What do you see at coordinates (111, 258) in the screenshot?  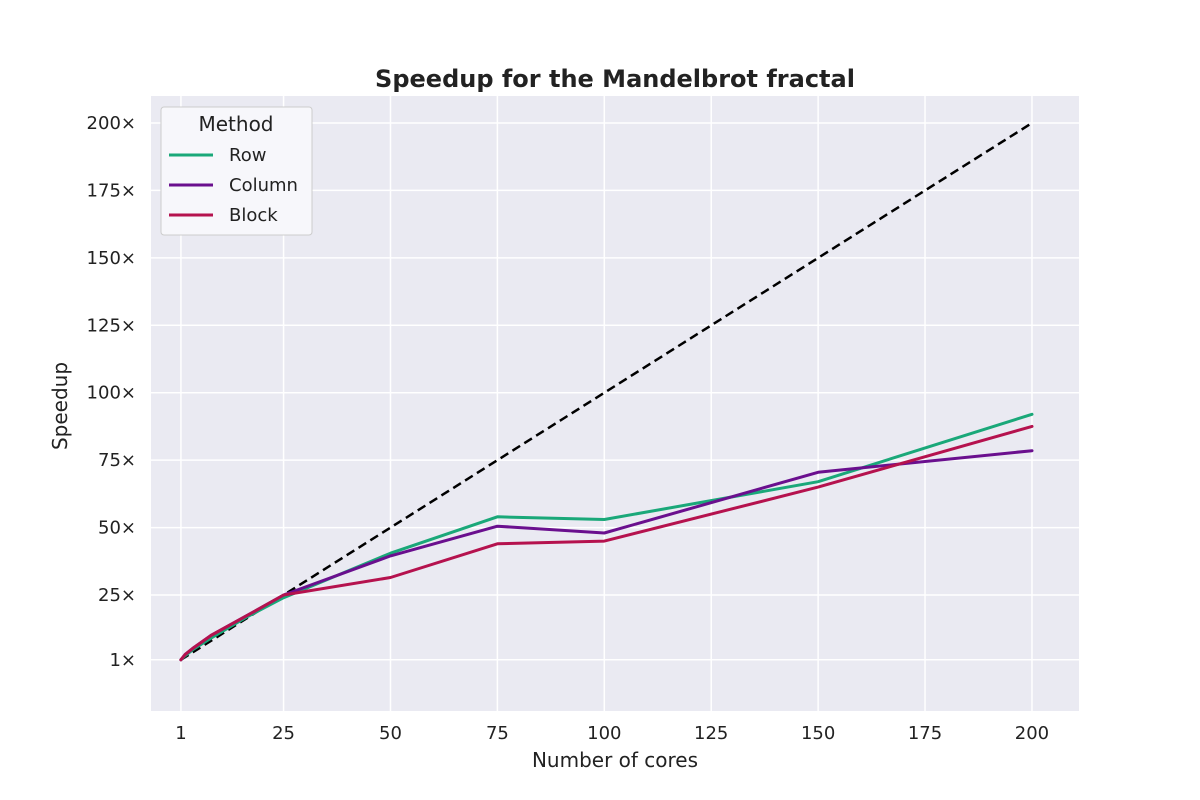 I see `y-tick-label: 150×` at bounding box center [111, 258].